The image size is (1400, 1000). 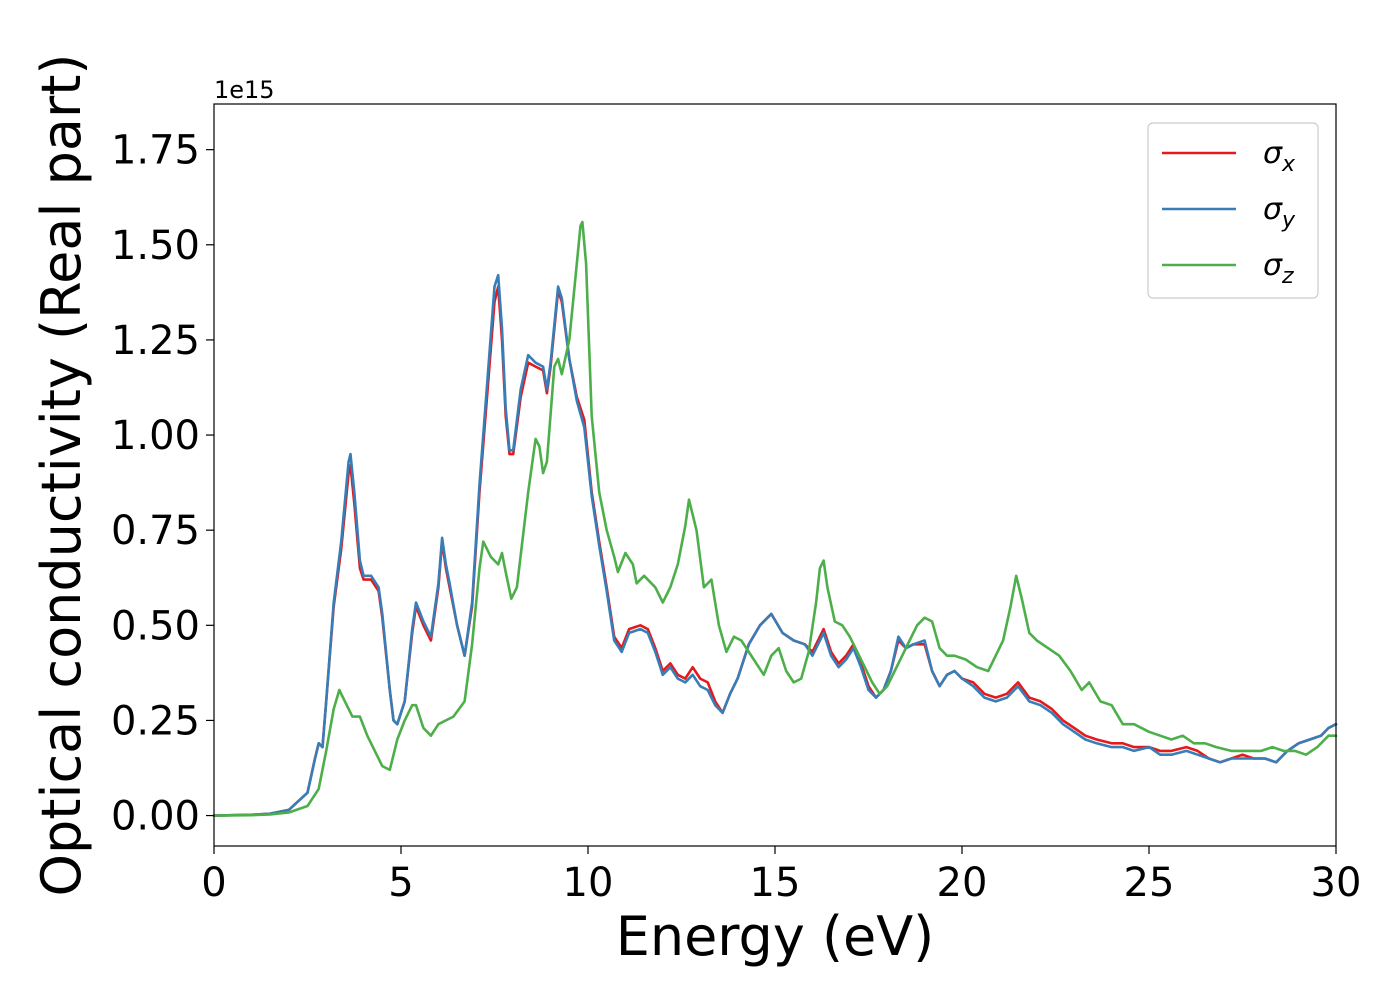 What do you see at coordinates (155, 531) in the screenshot?
I see `y-tick-label: 0.75` at bounding box center [155, 531].